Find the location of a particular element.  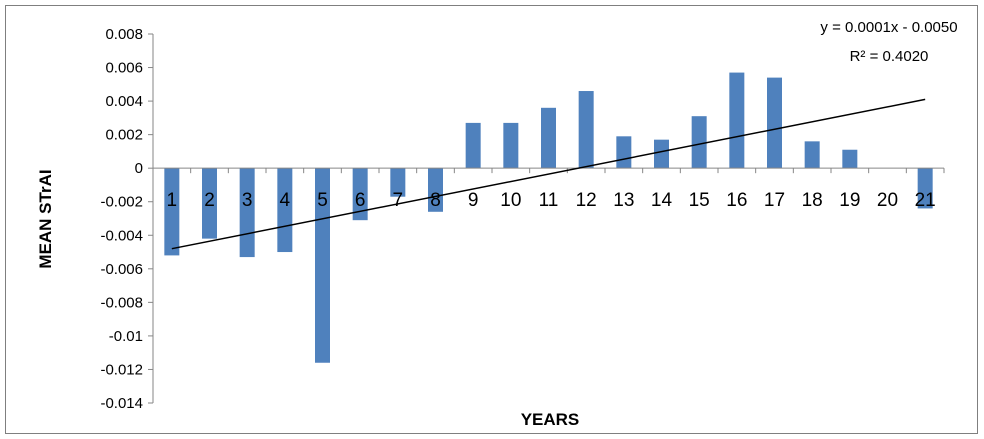

trendline-equation: y = 0.0001x - 0.0050 is located at coordinates (888, 27).